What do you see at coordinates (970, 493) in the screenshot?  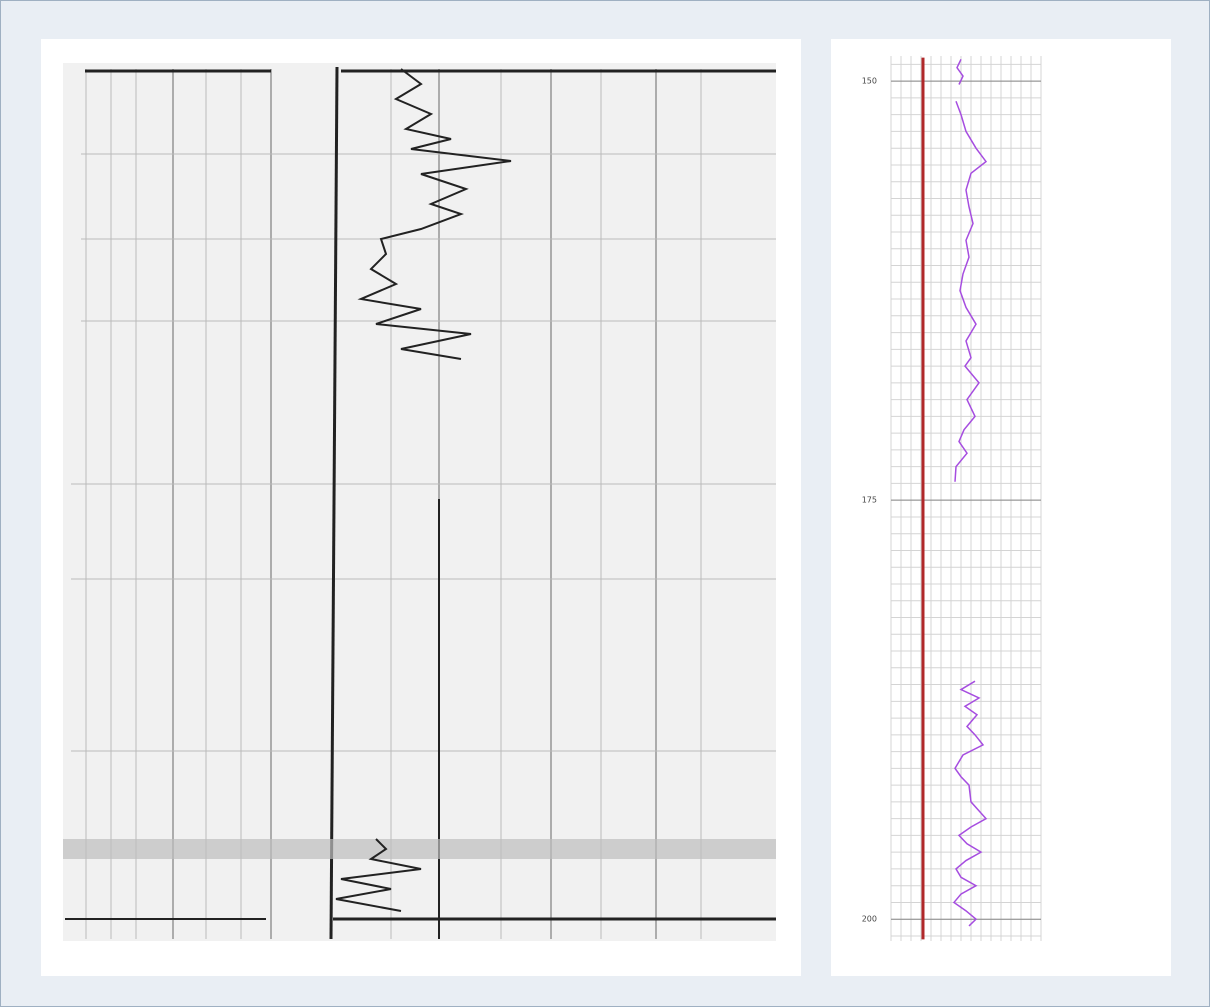 I see `log-curve` at bounding box center [970, 493].